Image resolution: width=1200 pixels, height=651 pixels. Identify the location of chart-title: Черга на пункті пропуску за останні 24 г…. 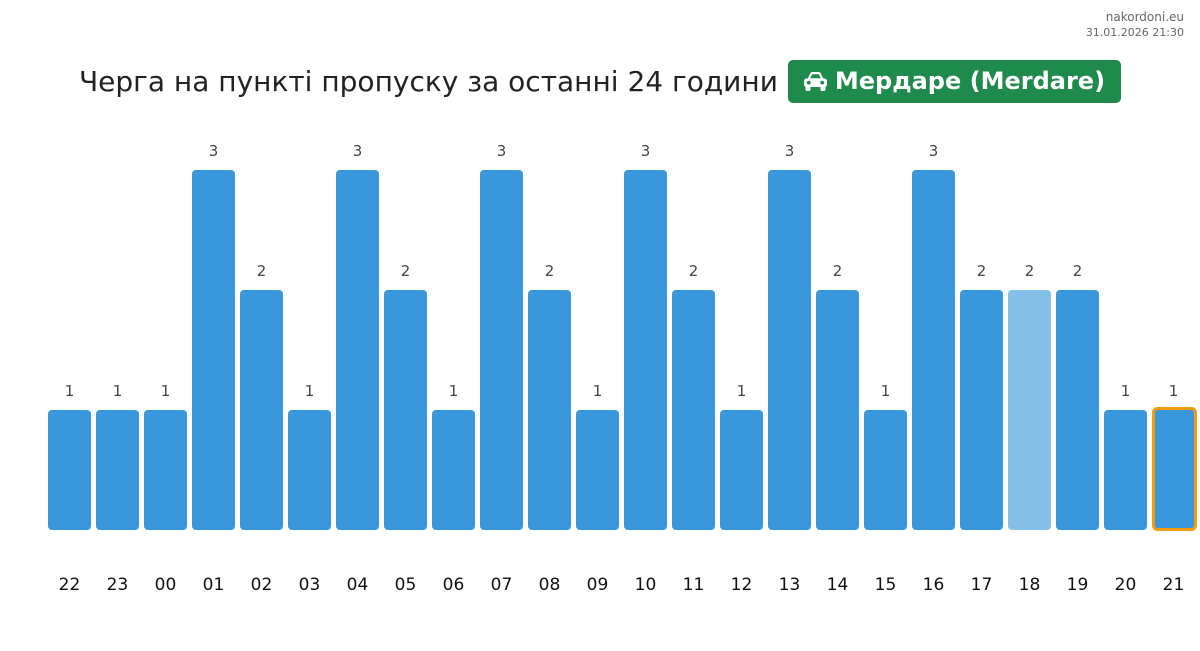
(428, 81).